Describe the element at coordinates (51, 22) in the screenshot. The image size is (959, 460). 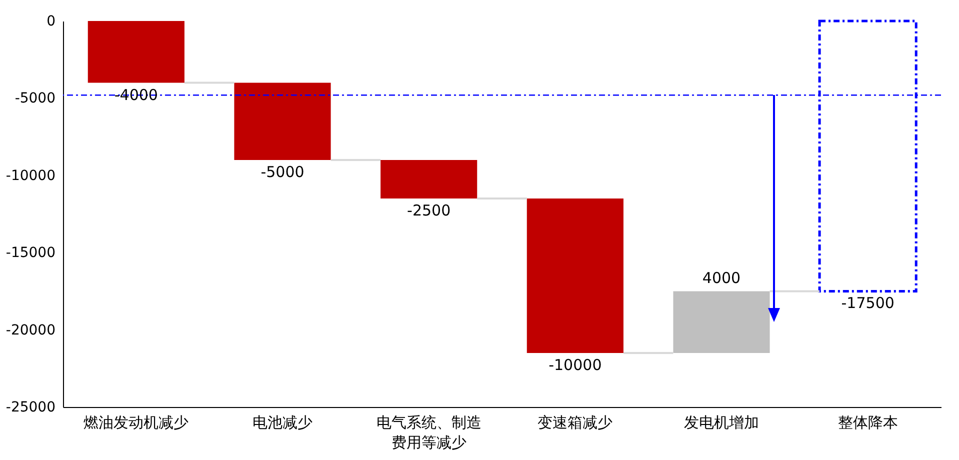
I see `y-tick-label: 0` at that location.